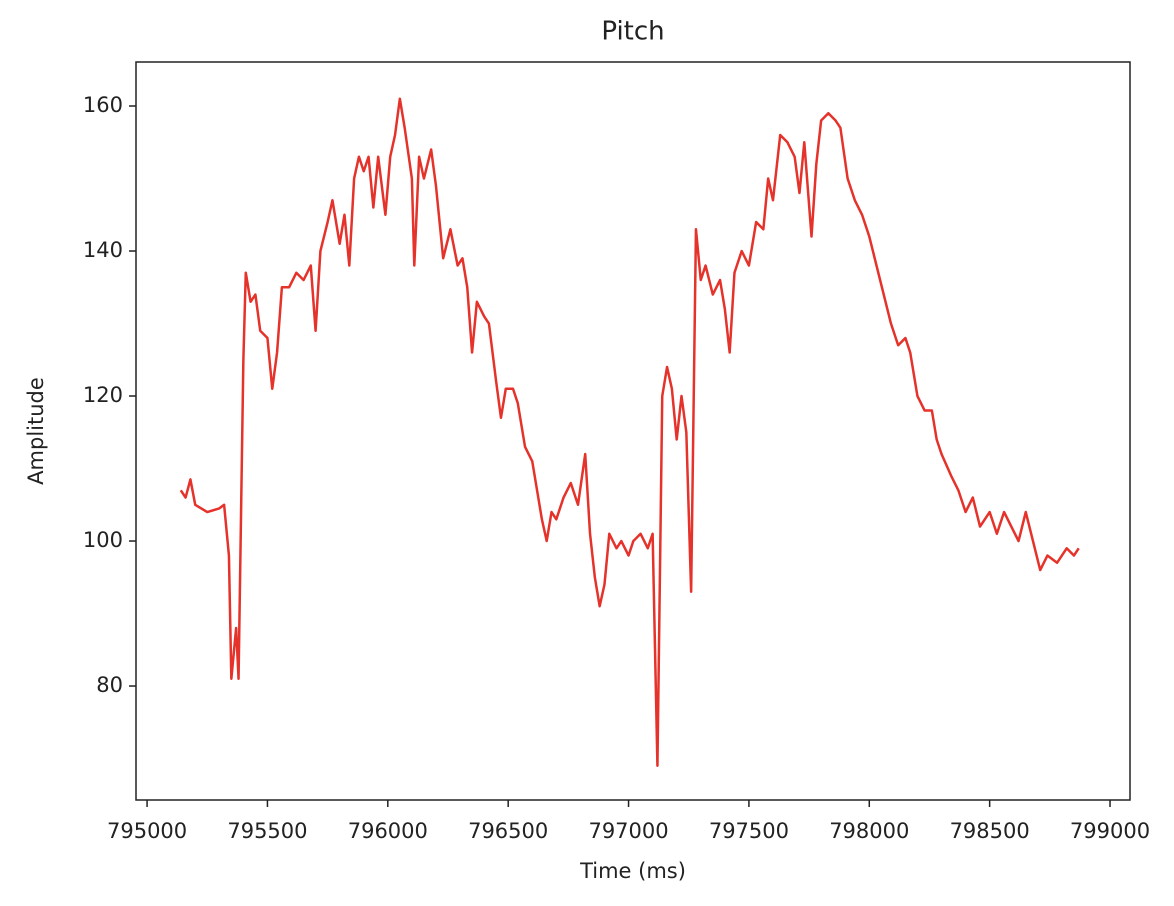 The height and width of the screenshot is (906, 1174). What do you see at coordinates (103, 250) in the screenshot?
I see `y-tick-label: 140` at bounding box center [103, 250].